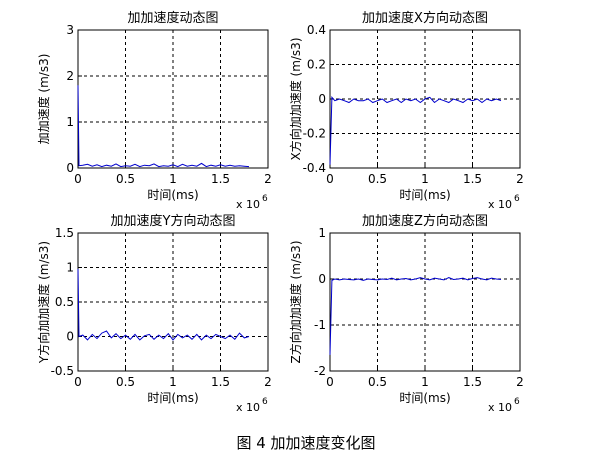 The height and width of the screenshot is (460, 612). I want to click on y-tick-label: 0.5, so click(64, 302).